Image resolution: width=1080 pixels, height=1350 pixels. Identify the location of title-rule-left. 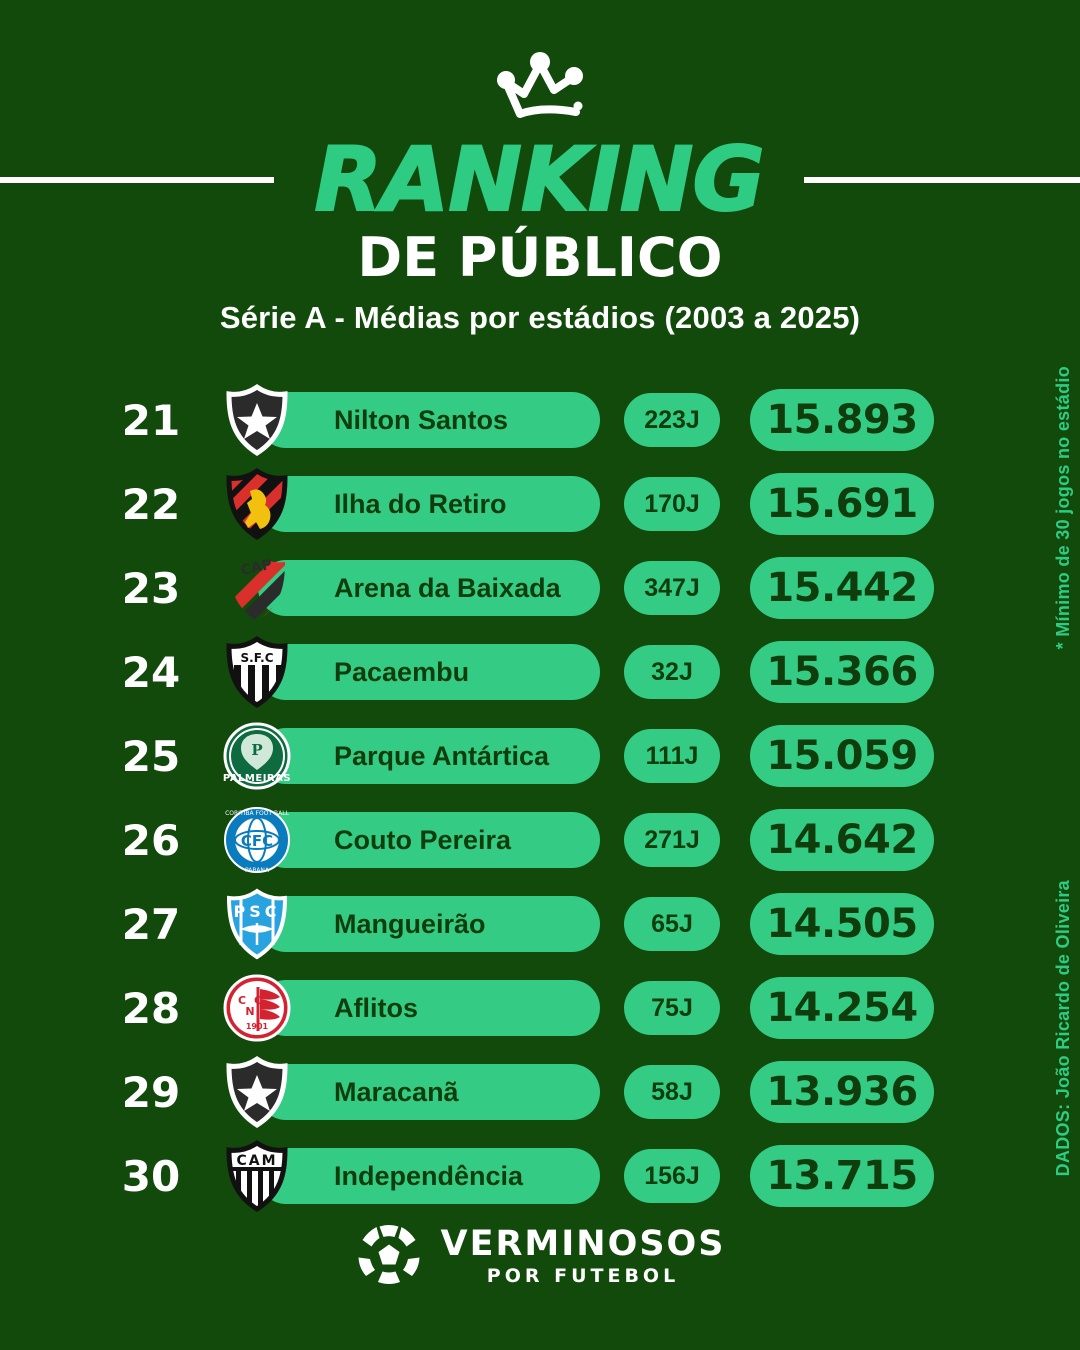
(137, 179).